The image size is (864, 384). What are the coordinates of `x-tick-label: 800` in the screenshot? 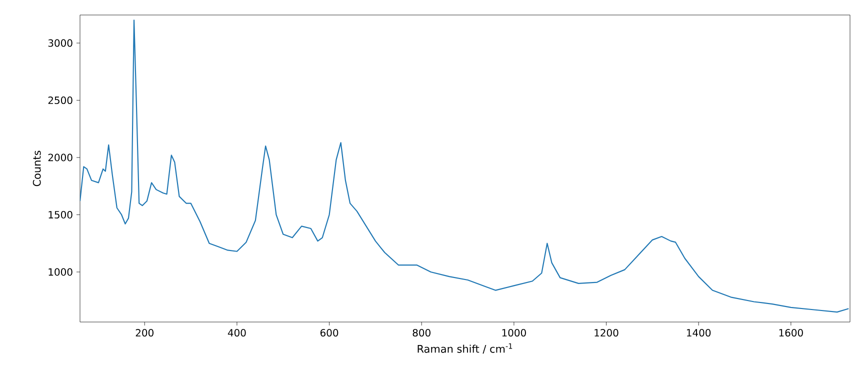 It's located at (421, 332).